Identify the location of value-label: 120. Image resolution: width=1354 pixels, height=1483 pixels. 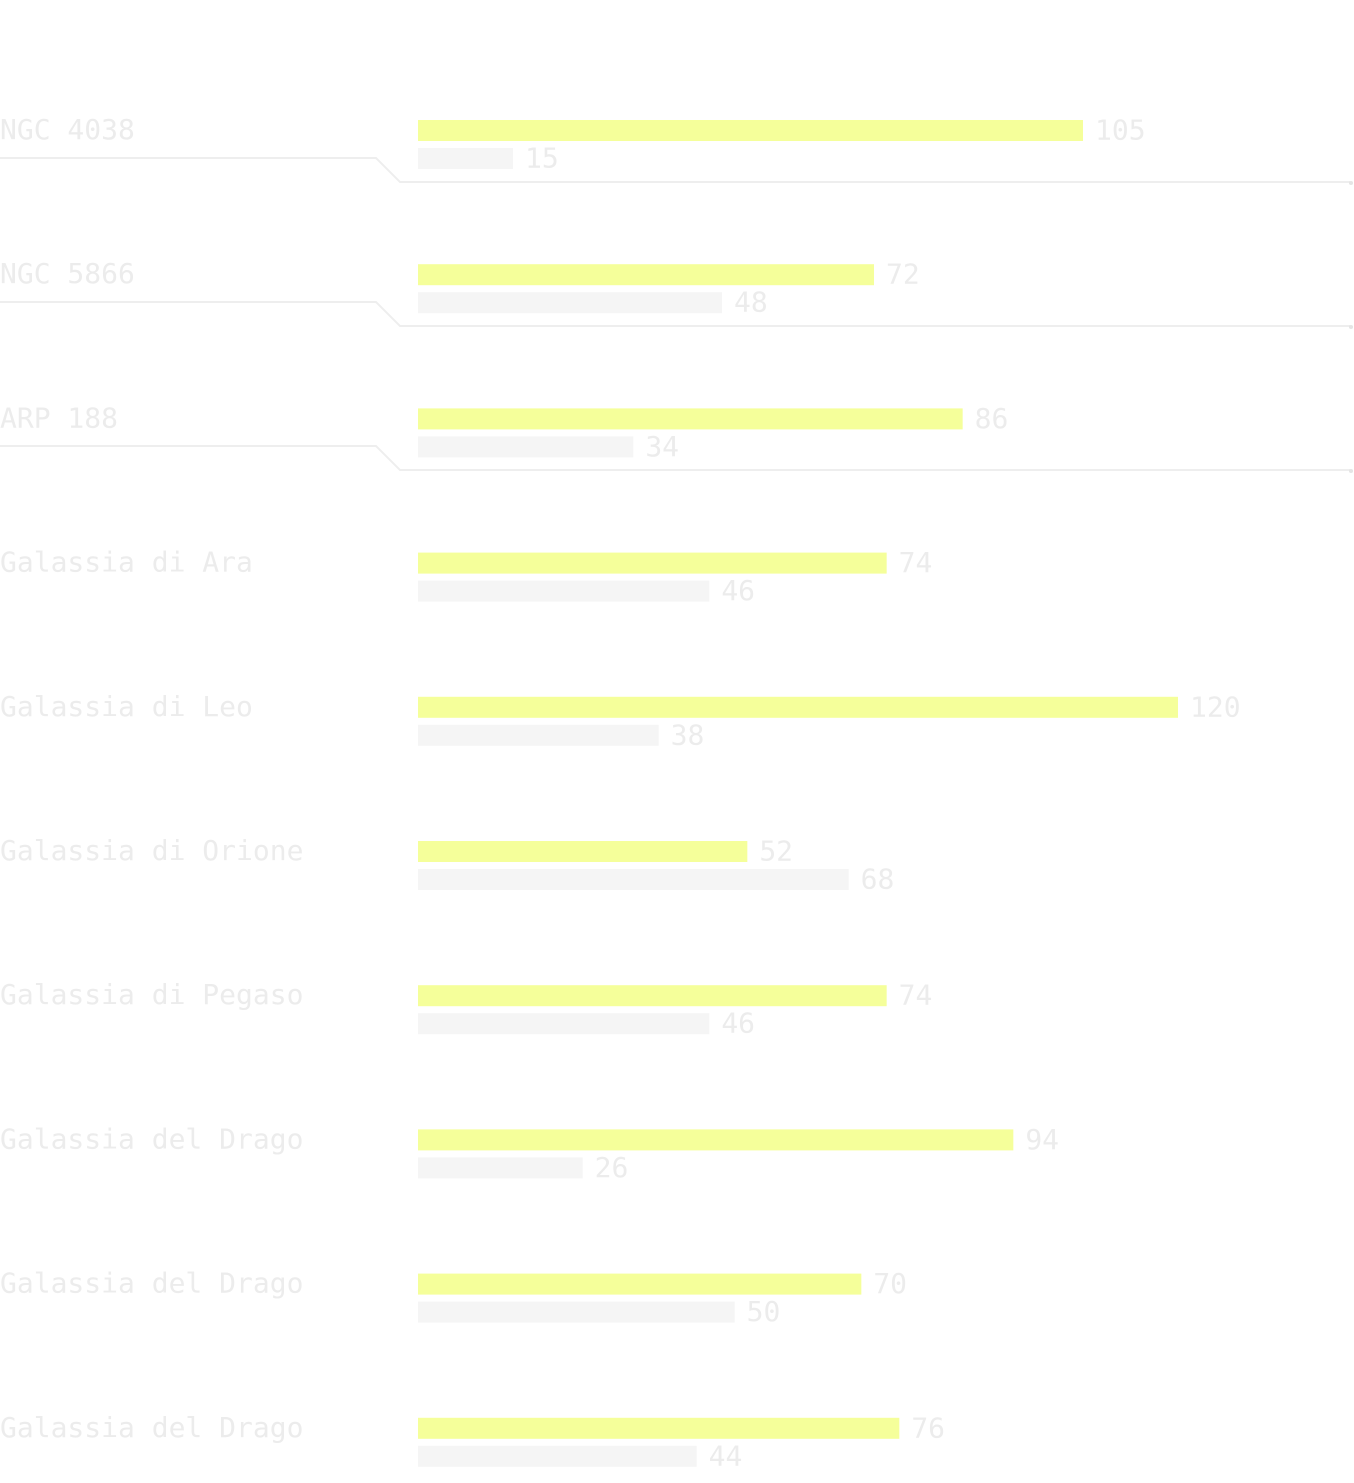
(1215, 706).